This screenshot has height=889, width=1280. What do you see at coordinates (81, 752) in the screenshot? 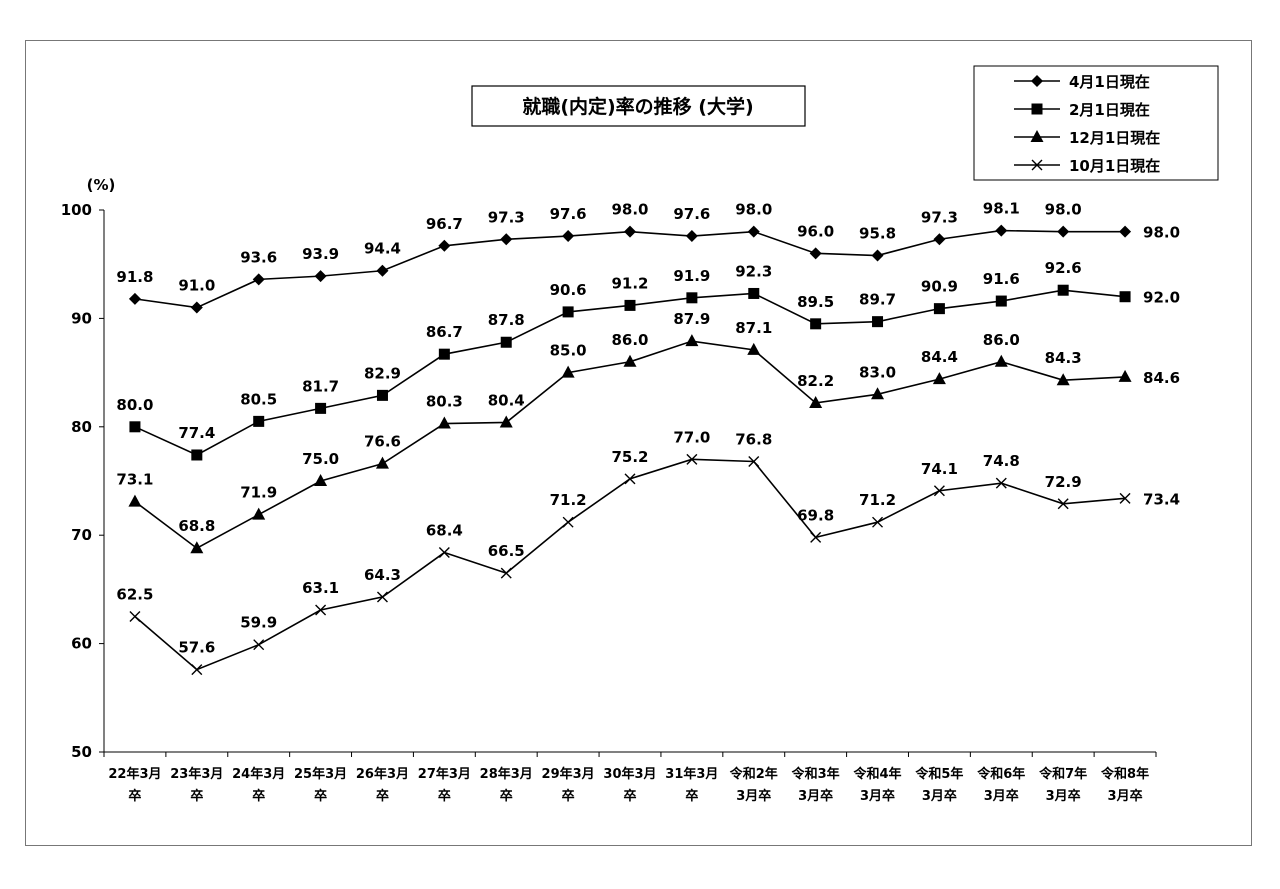
I see `y-tick-label: 50` at bounding box center [81, 752].